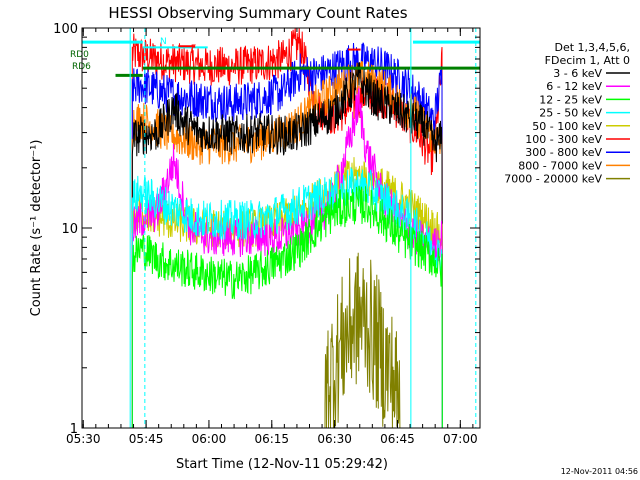  I want to click on x-tick-label: 05:30, so click(83, 439).